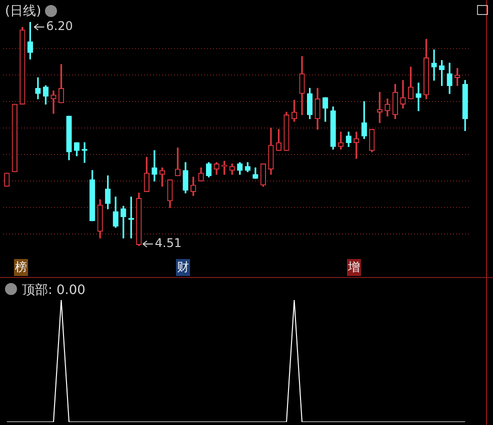 This screenshot has height=425, width=493. Describe the element at coordinates (23, 11) in the screenshot. I see `chart-title: (日线)` at that location.